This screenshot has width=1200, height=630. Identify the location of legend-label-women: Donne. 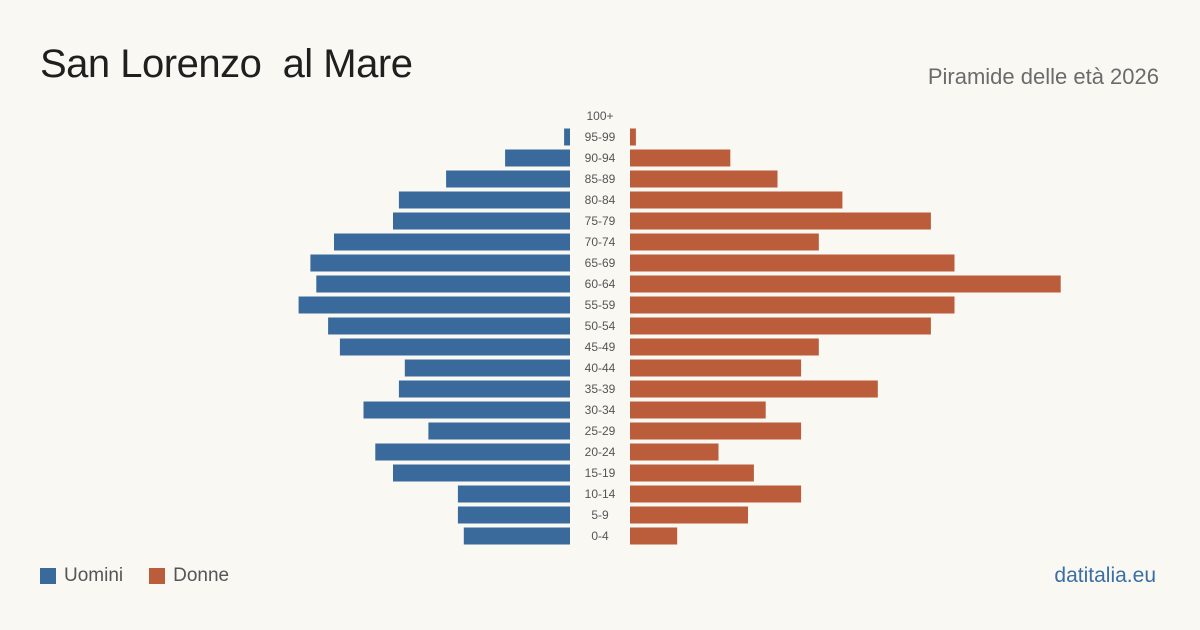
(201, 575).